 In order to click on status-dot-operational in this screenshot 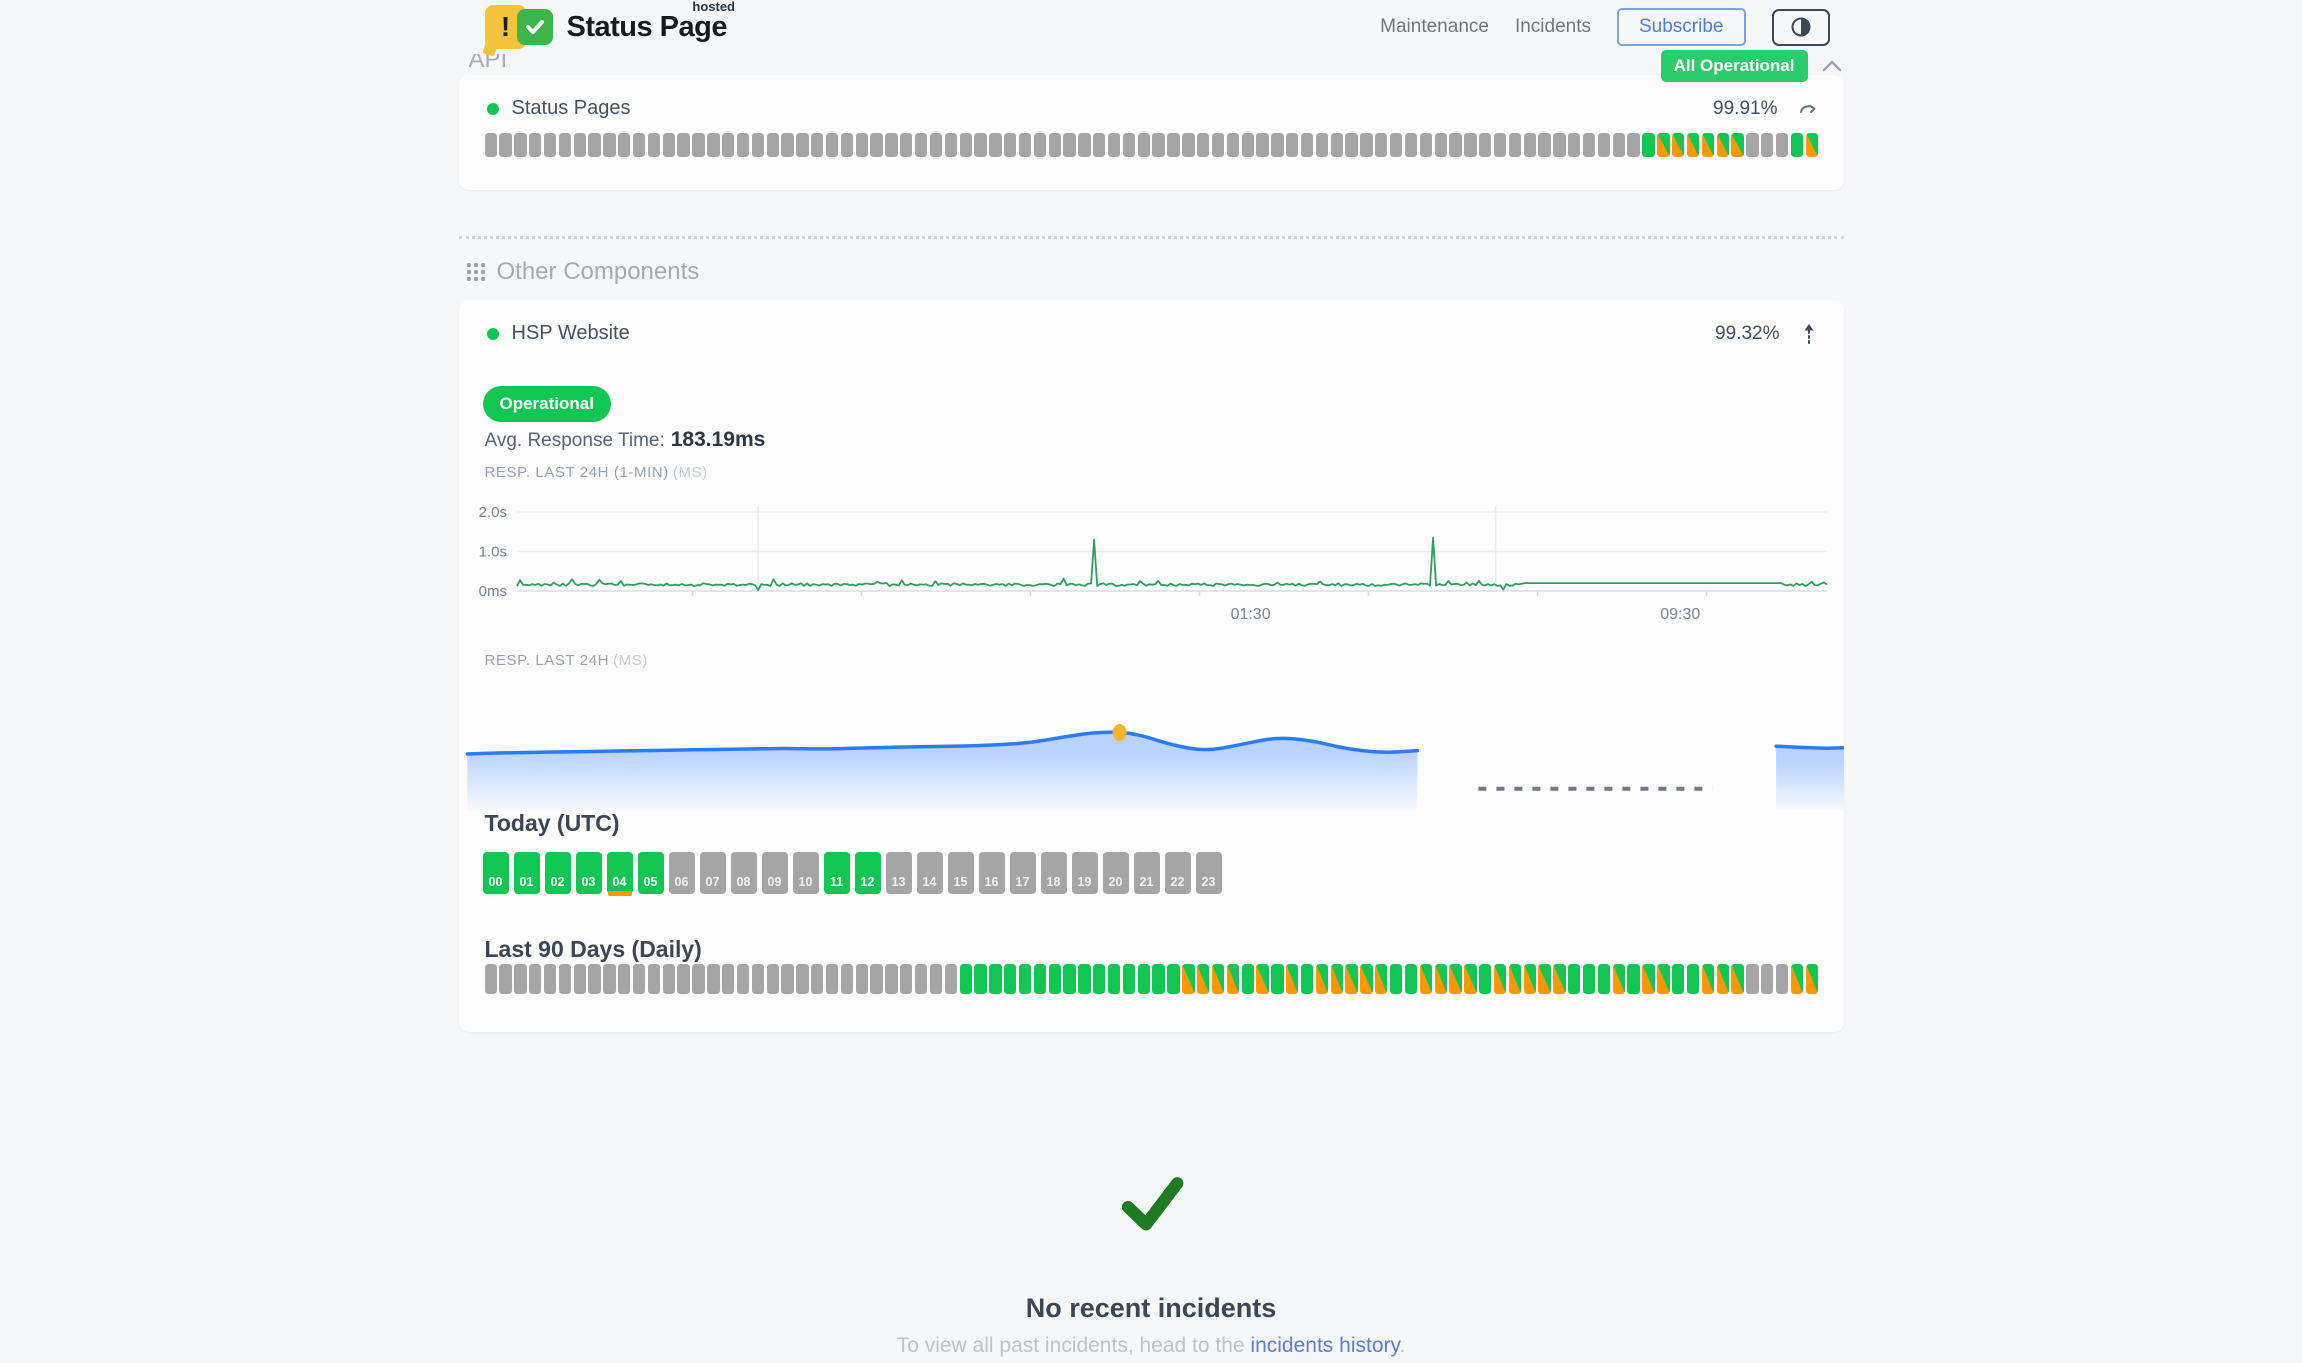, I will do `click(492, 108)`.